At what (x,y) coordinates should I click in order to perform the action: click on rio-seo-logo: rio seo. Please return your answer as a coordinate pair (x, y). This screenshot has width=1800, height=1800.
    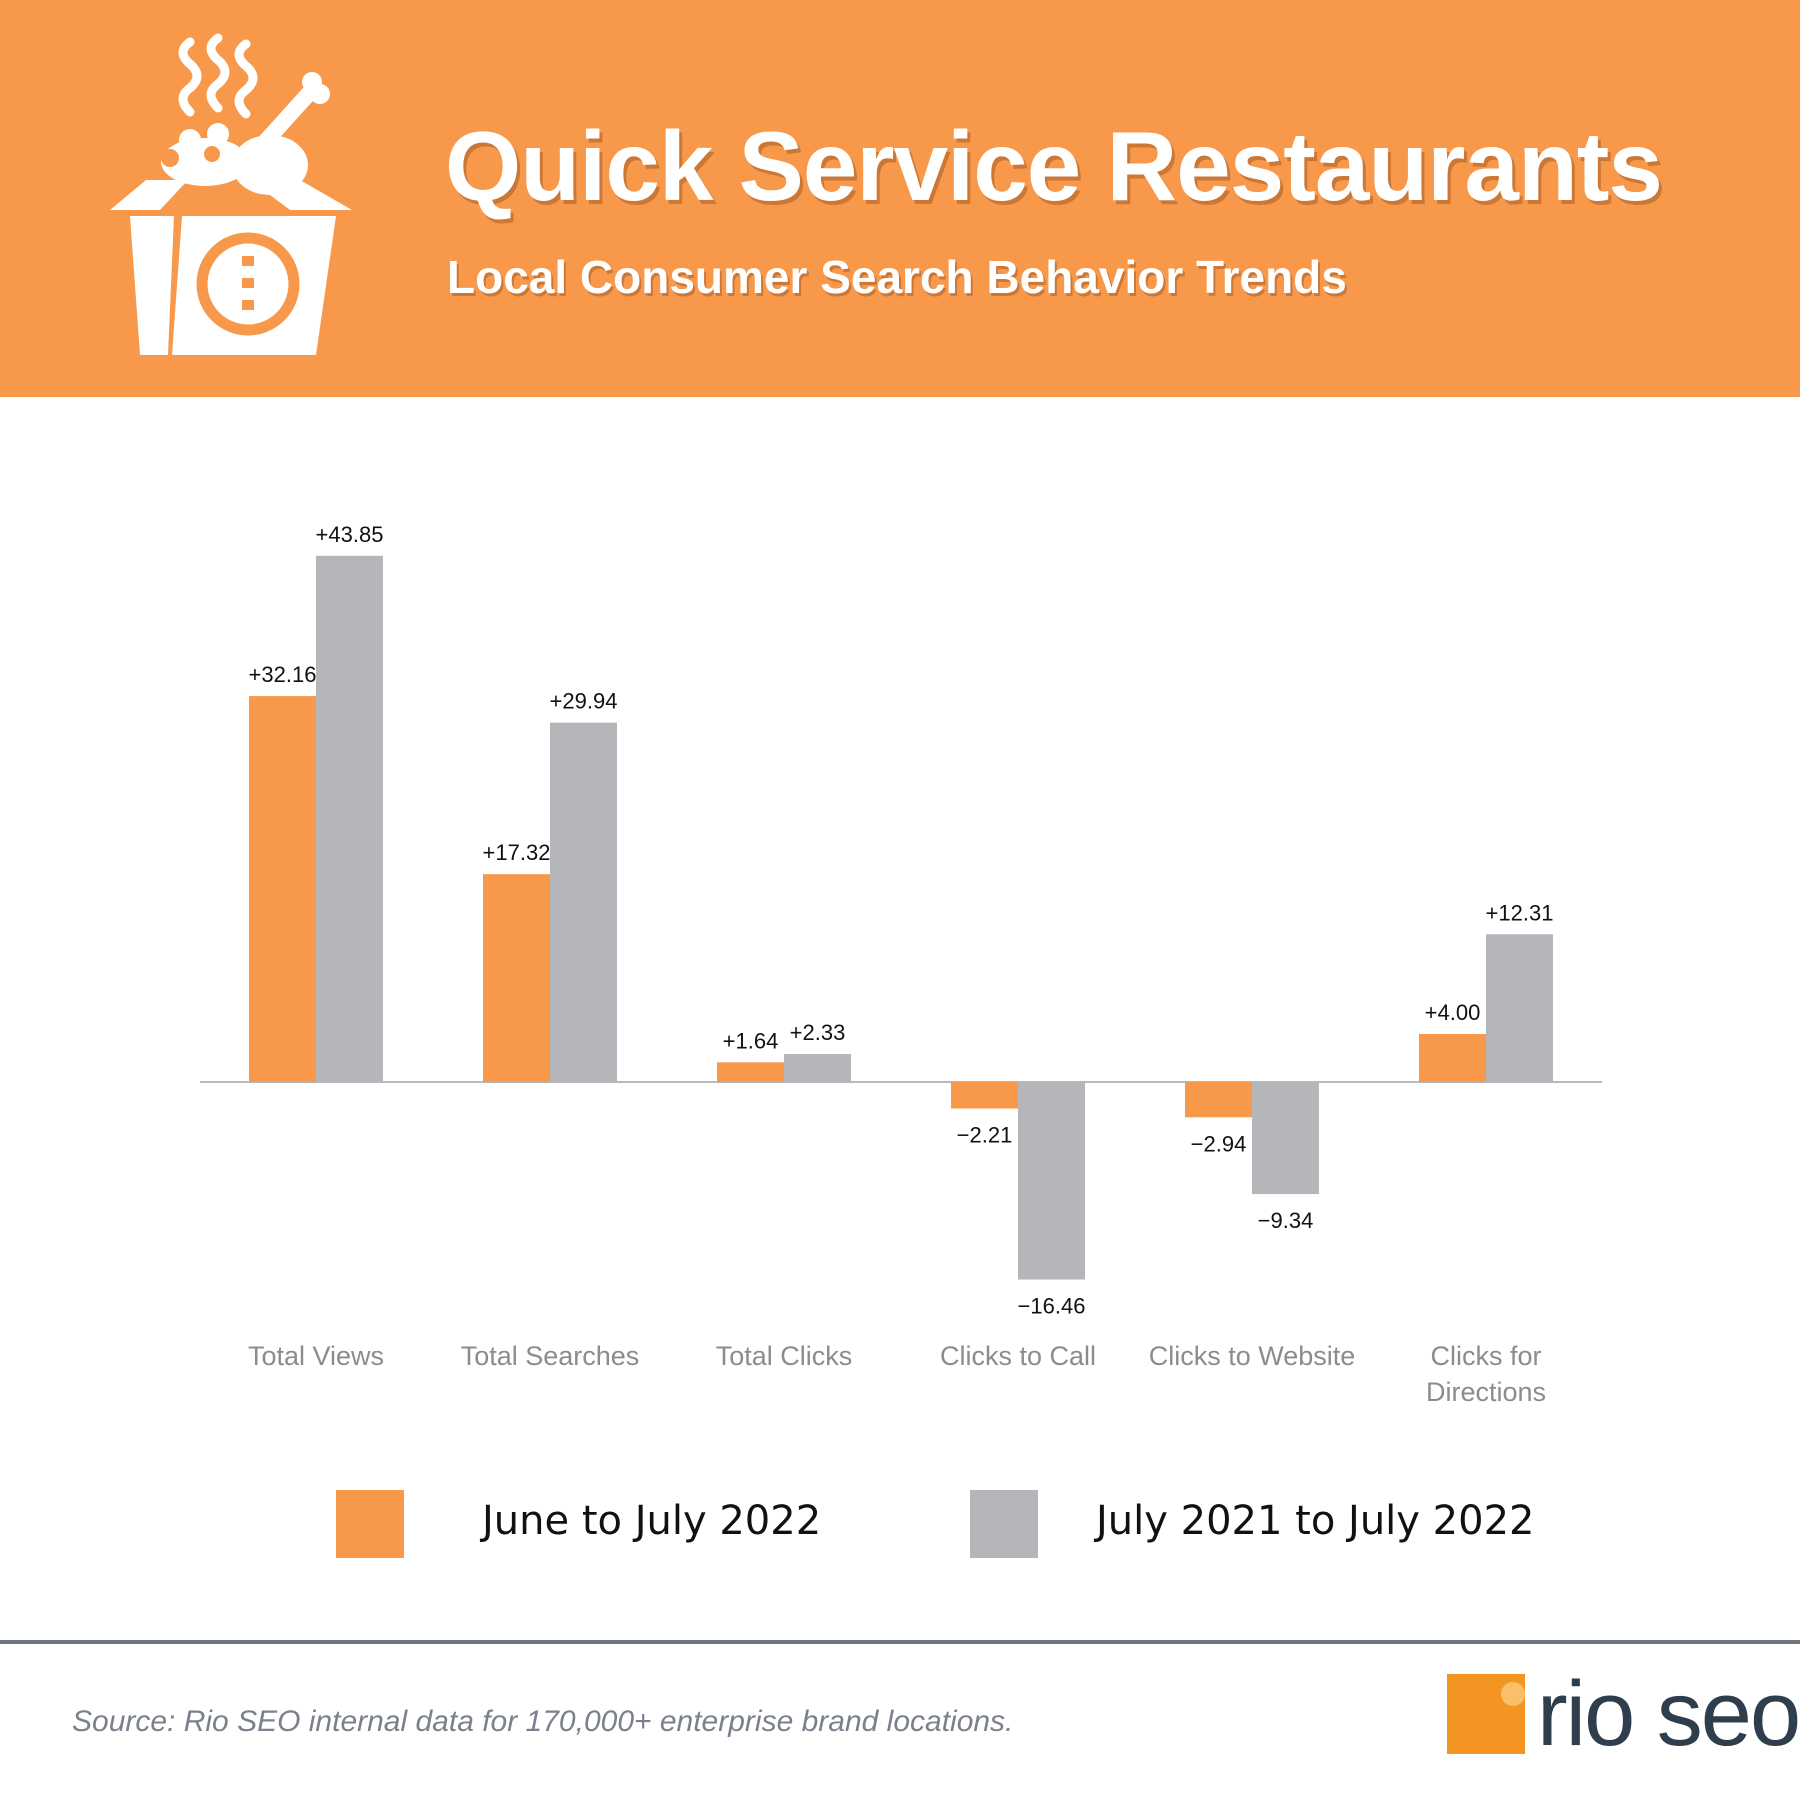
    Looking at the image, I should click on (1622, 1716).